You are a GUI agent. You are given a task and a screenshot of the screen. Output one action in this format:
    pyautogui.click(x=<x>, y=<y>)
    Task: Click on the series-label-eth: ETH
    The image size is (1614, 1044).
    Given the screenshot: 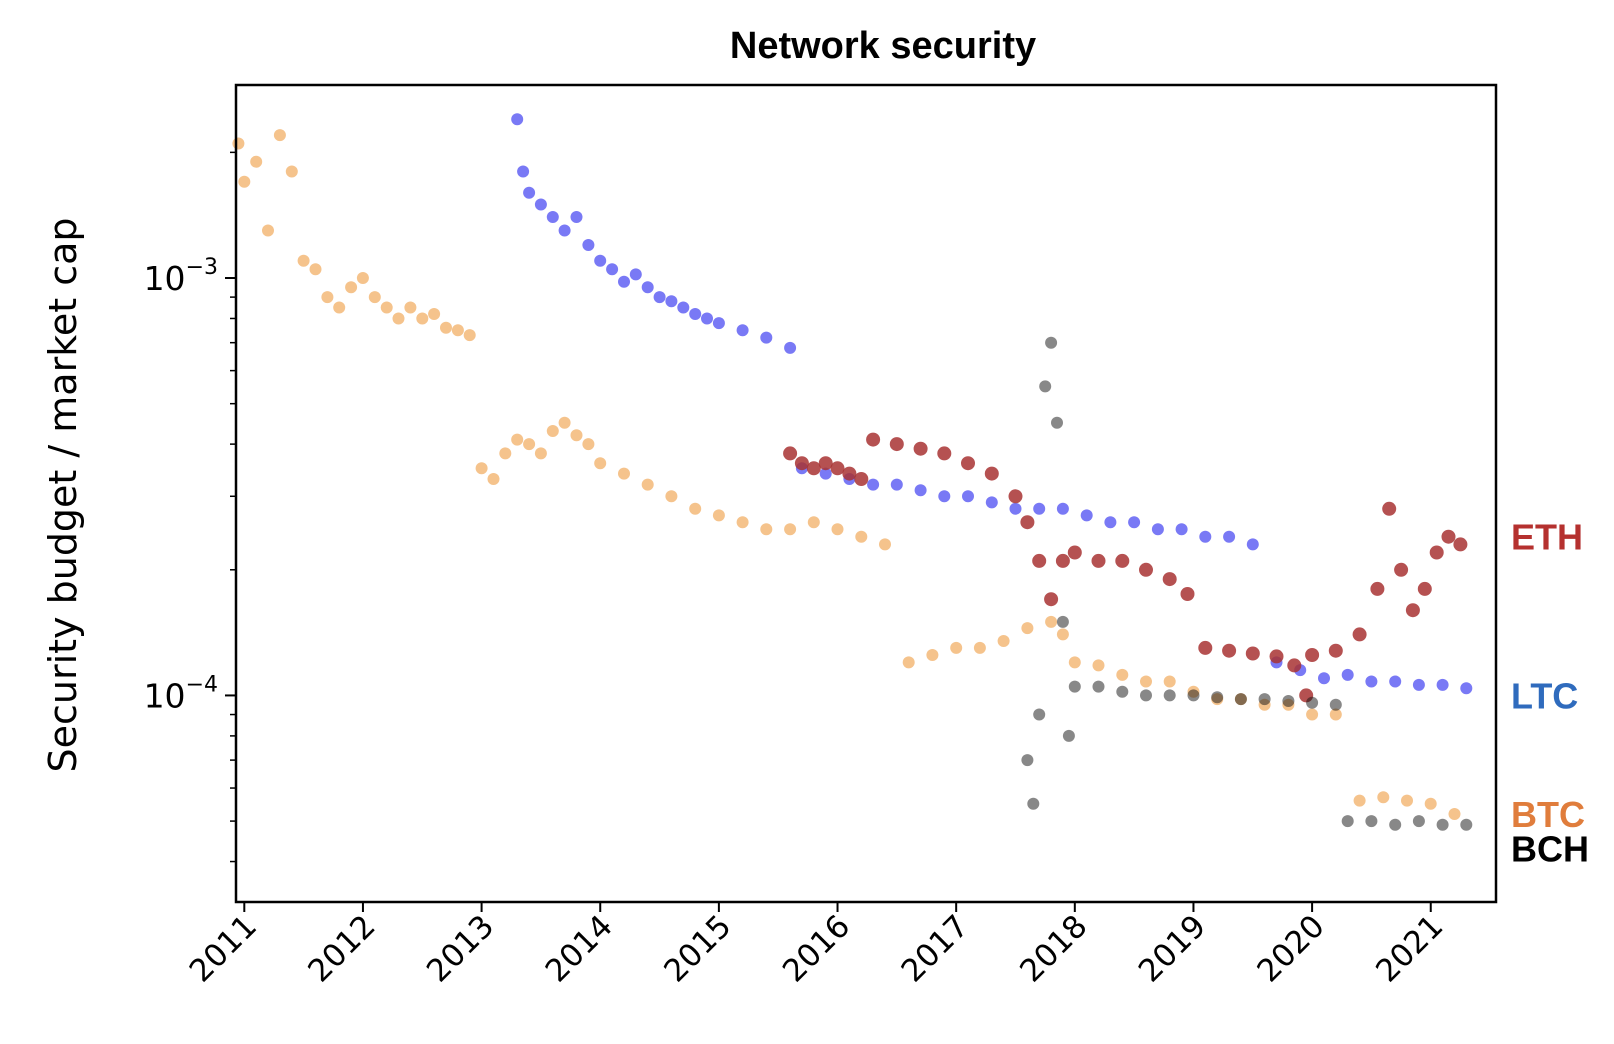 What is the action you would take?
    pyautogui.click(x=1547, y=537)
    